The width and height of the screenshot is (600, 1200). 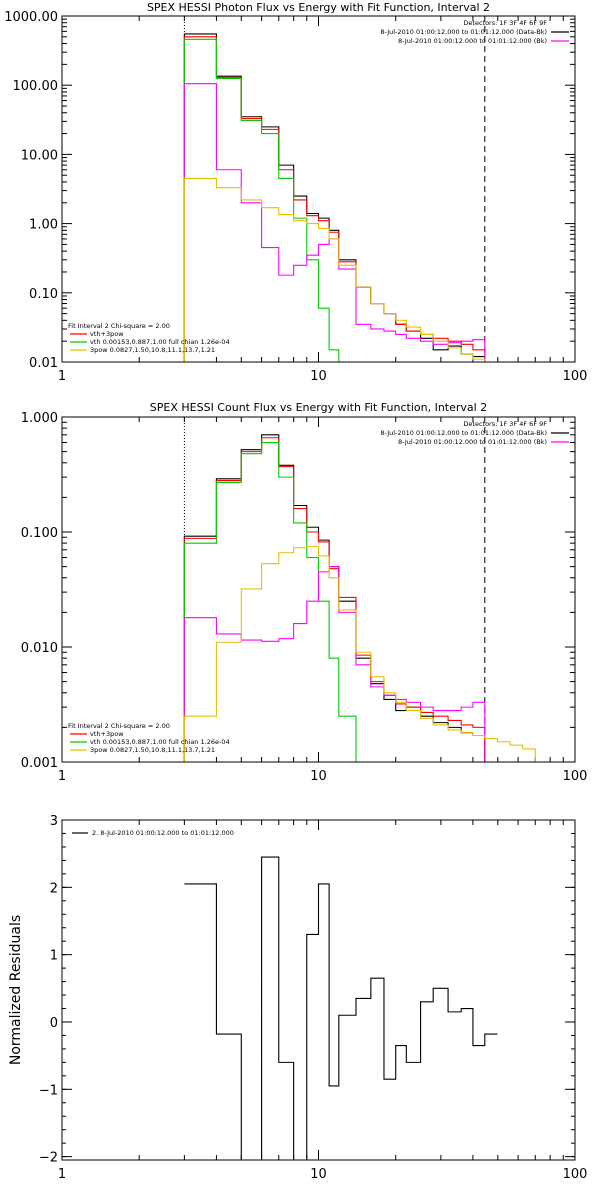 What do you see at coordinates (43, 363) in the screenshot?
I see `y-tick-label: 0.01` at bounding box center [43, 363].